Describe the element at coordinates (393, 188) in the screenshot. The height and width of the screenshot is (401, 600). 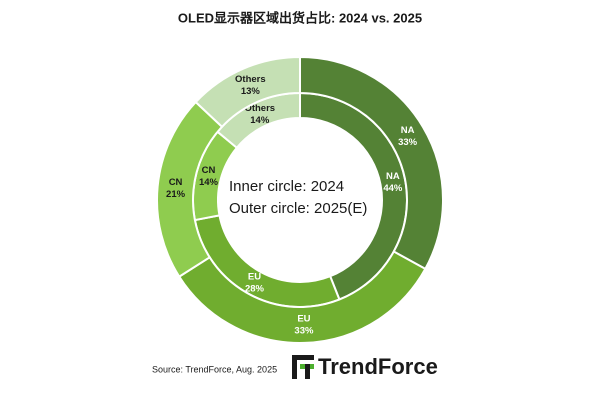
I see `segment-value-label: 44%` at that location.